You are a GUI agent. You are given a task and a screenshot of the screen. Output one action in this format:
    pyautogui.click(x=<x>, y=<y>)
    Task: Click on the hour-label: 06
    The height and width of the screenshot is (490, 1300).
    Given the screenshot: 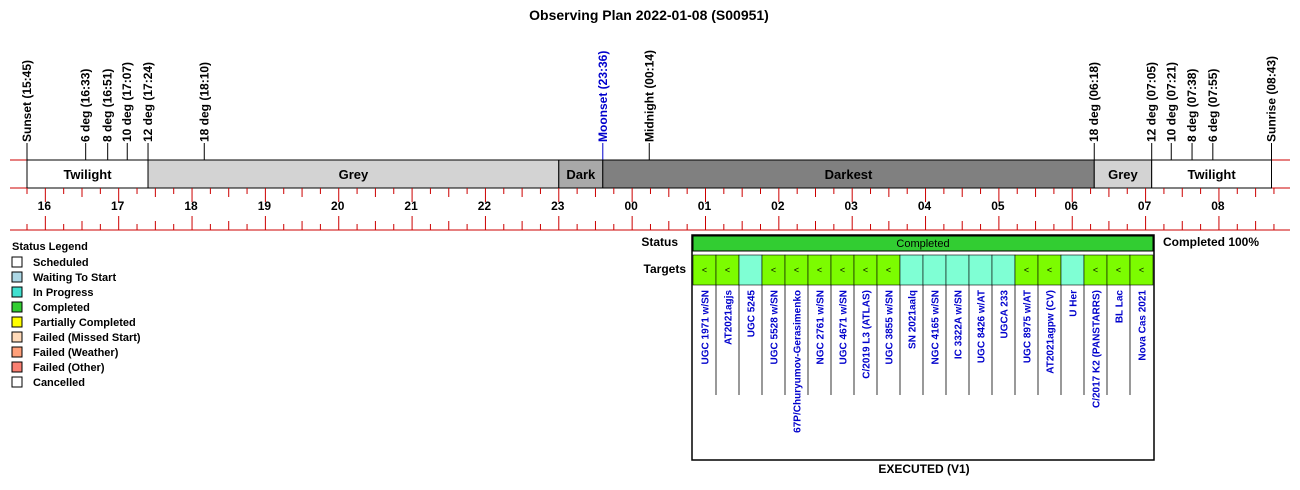 What is the action you would take?
    pyautogui.click(x=1072, y=206)
    